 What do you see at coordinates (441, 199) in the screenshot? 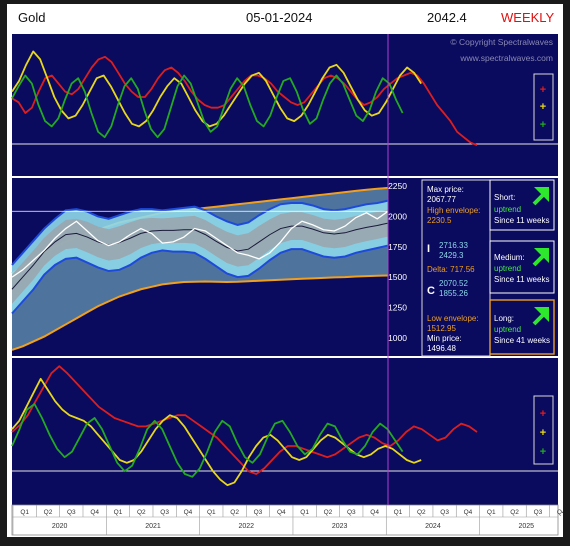
I see `max-price-value: 2067.77` at bounding box center [441, 199].